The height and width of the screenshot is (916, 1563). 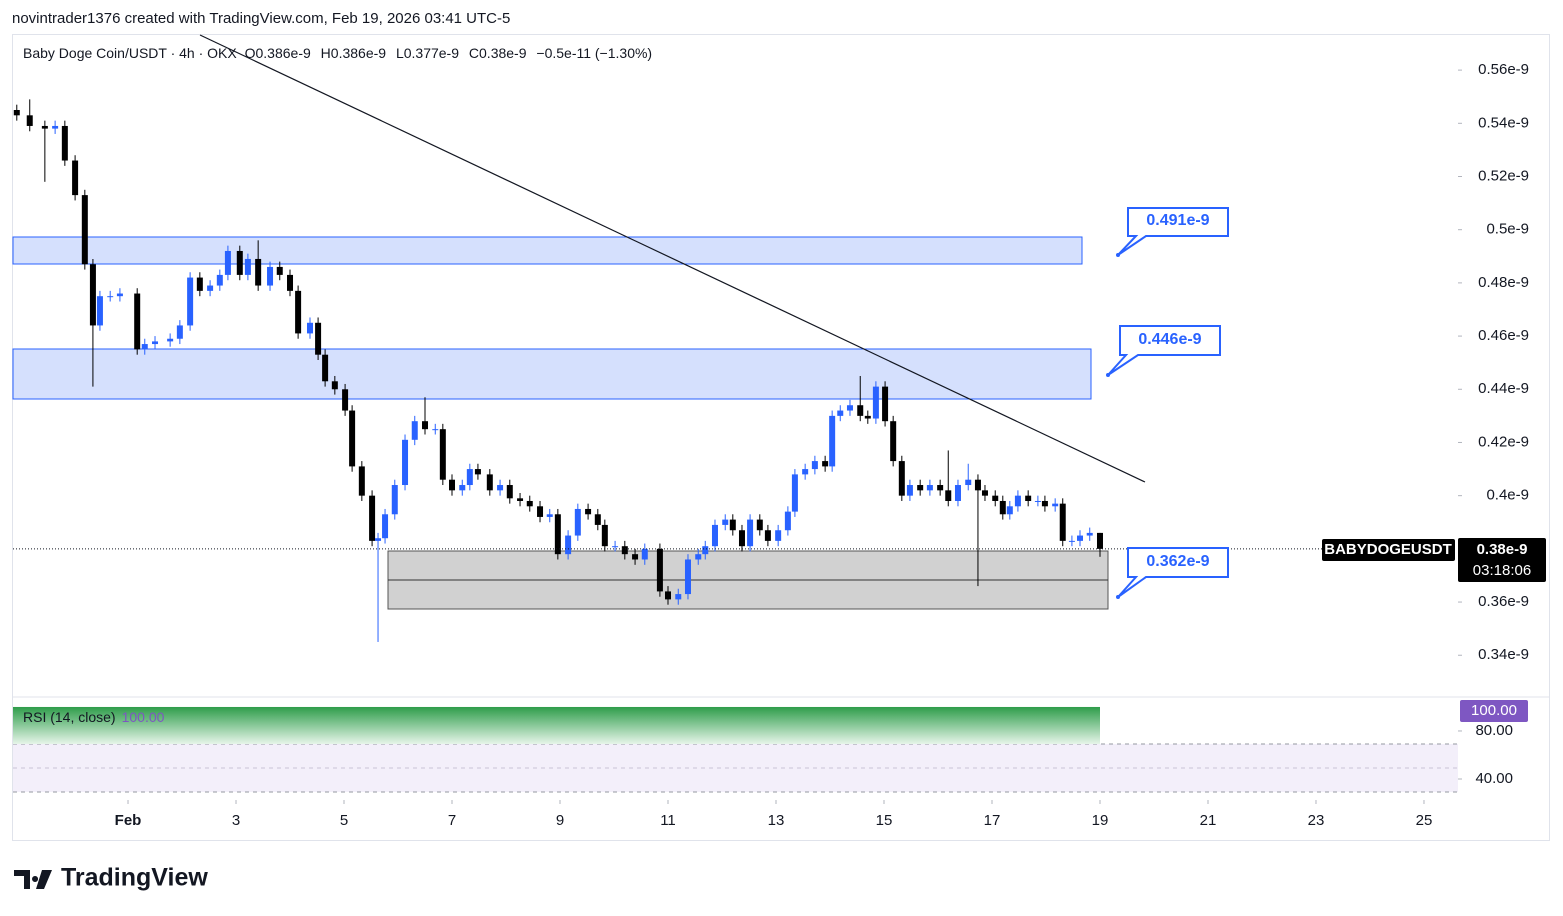 What do you see at coordinates (1503, 388) in the screenshot?
I see `y-tick-label: 0.44e-9` at bounding box center [1503, 388].